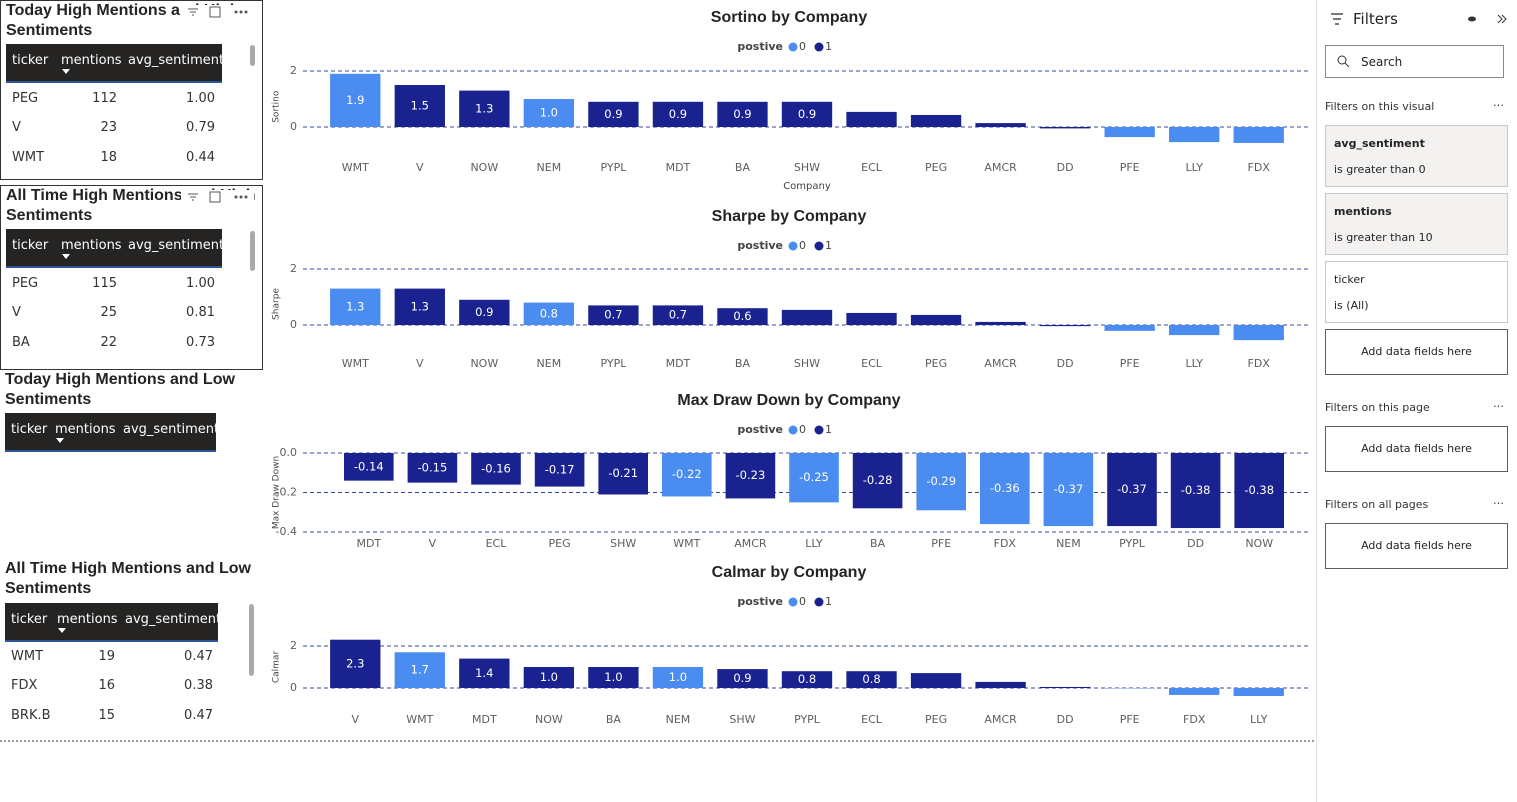 Image resolution: width=1517 pixels, height=802 pixels. What do you see at coordinates (16, 127) in the screenshot?
I see `table-cell: V` at bounding box center [16, 127].